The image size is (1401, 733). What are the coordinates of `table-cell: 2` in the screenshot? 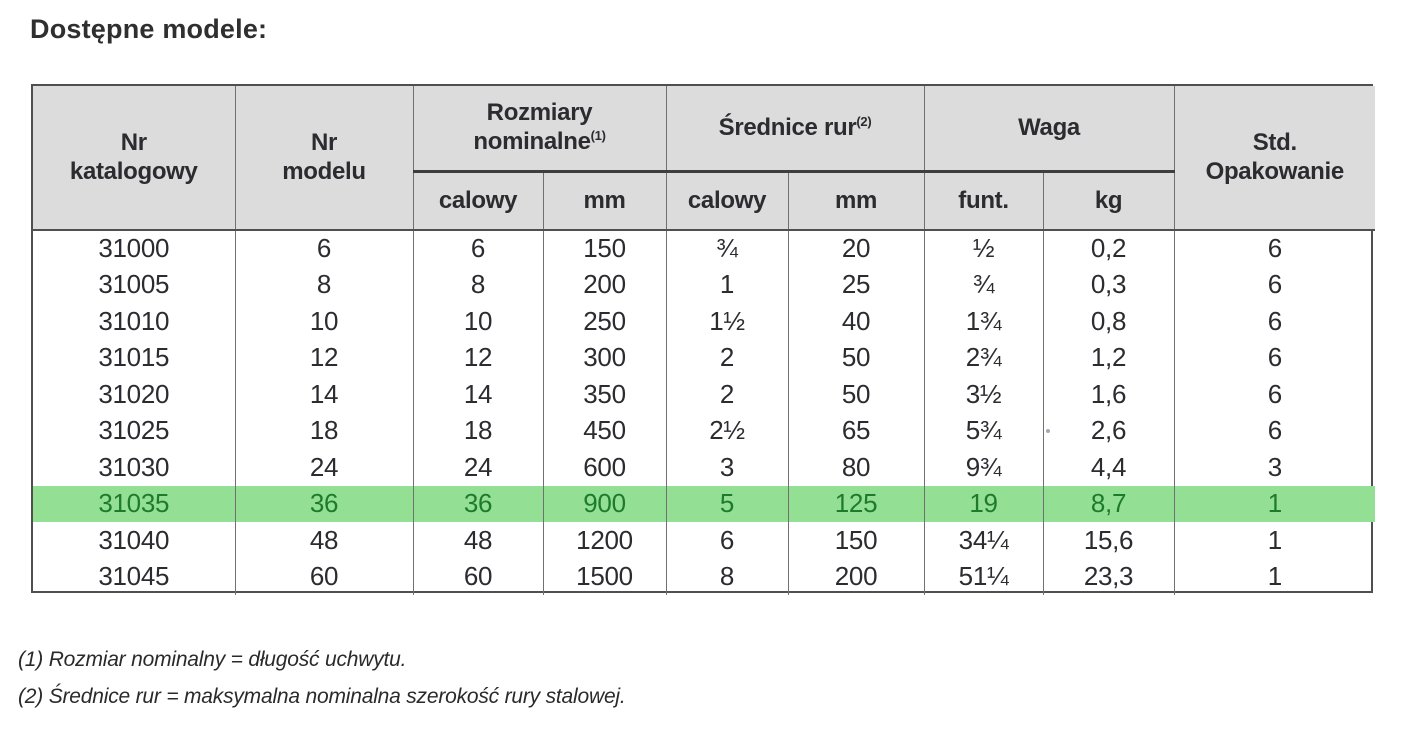 It's located at (726, 357).